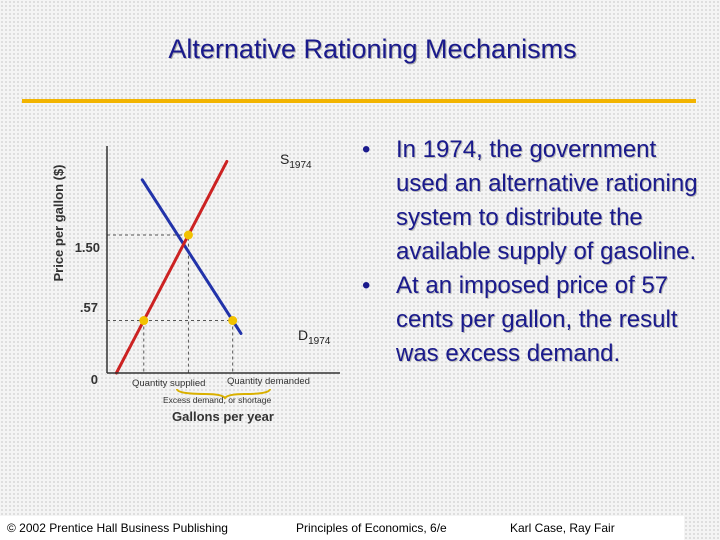  Describe the element at coordinates (303, 335) in the screenshot. I see `demand-curve-name: D` at that location.